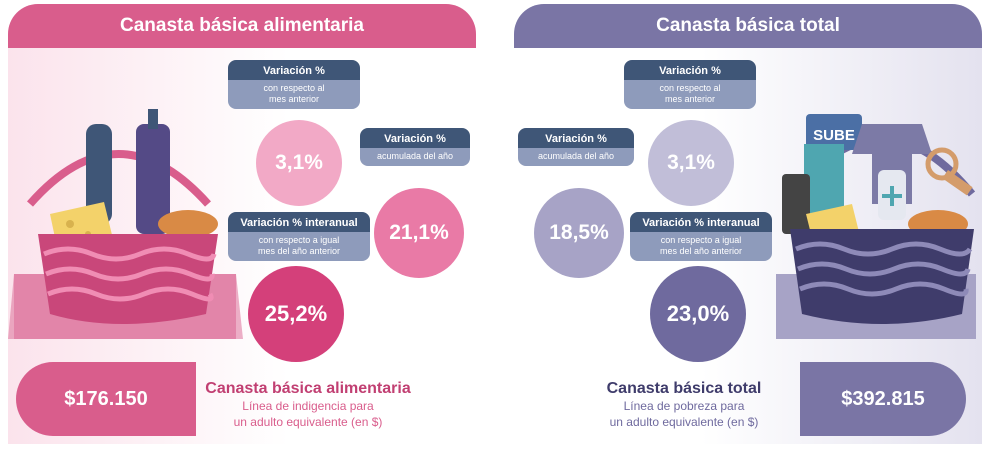 The image size is (990, 456). What do you see at coordinates (125, 224) in the screenshot?
I see `basket-food-illustration` at bounding box center [125, 224].